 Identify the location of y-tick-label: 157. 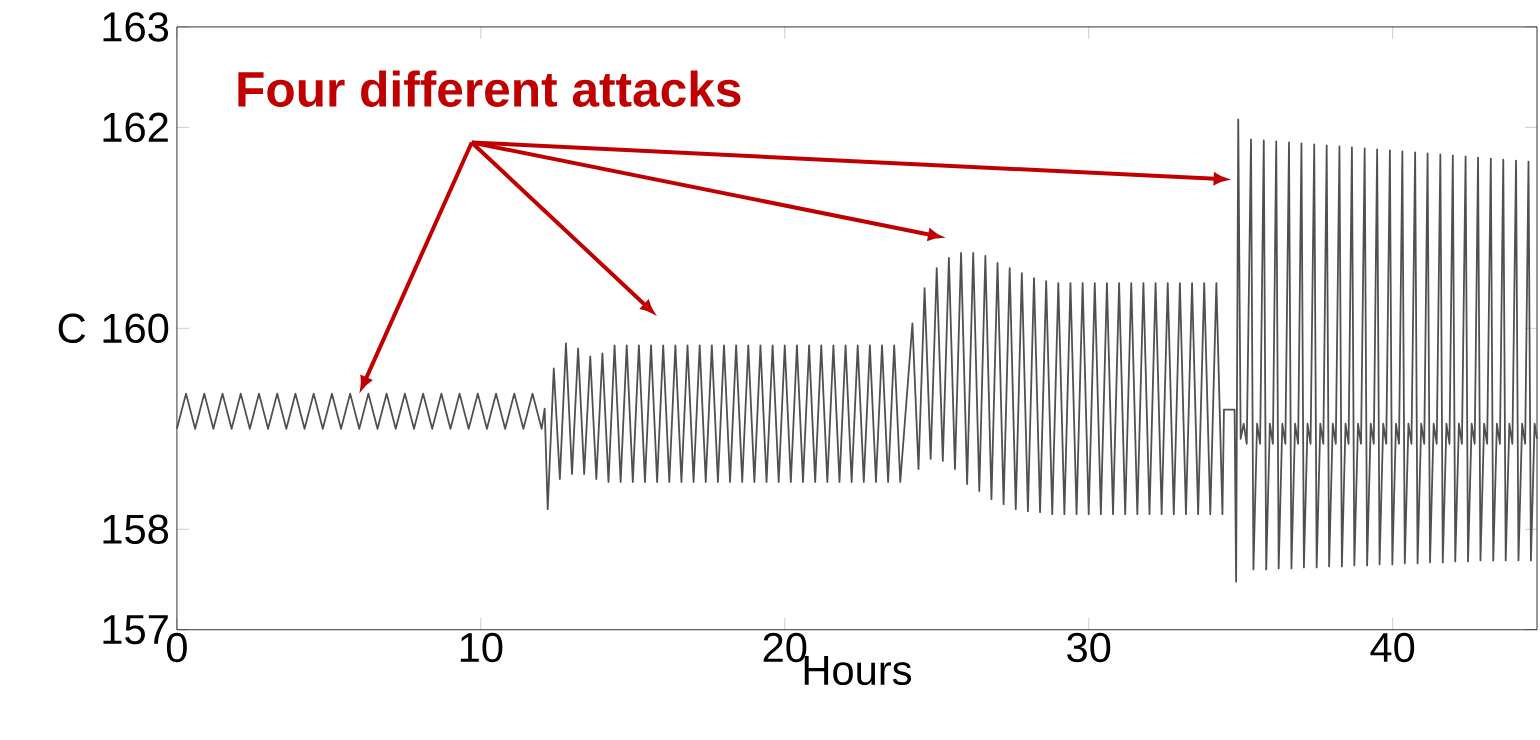
(135, 630).